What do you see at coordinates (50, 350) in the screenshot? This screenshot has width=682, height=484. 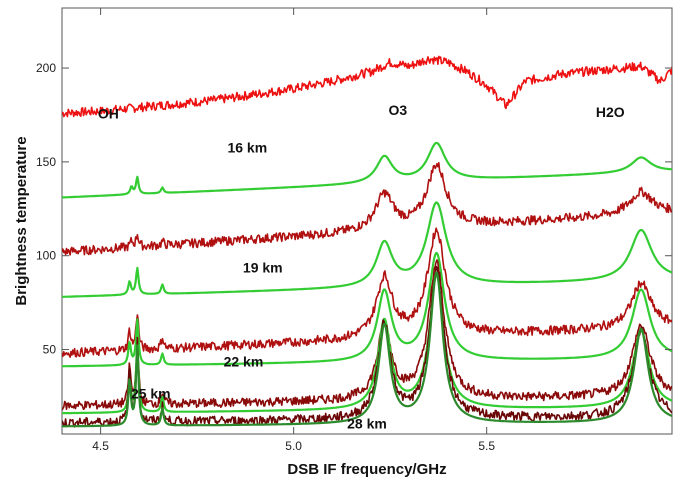 I see `y-tick-label: 50` at bounding box center [50, 350].